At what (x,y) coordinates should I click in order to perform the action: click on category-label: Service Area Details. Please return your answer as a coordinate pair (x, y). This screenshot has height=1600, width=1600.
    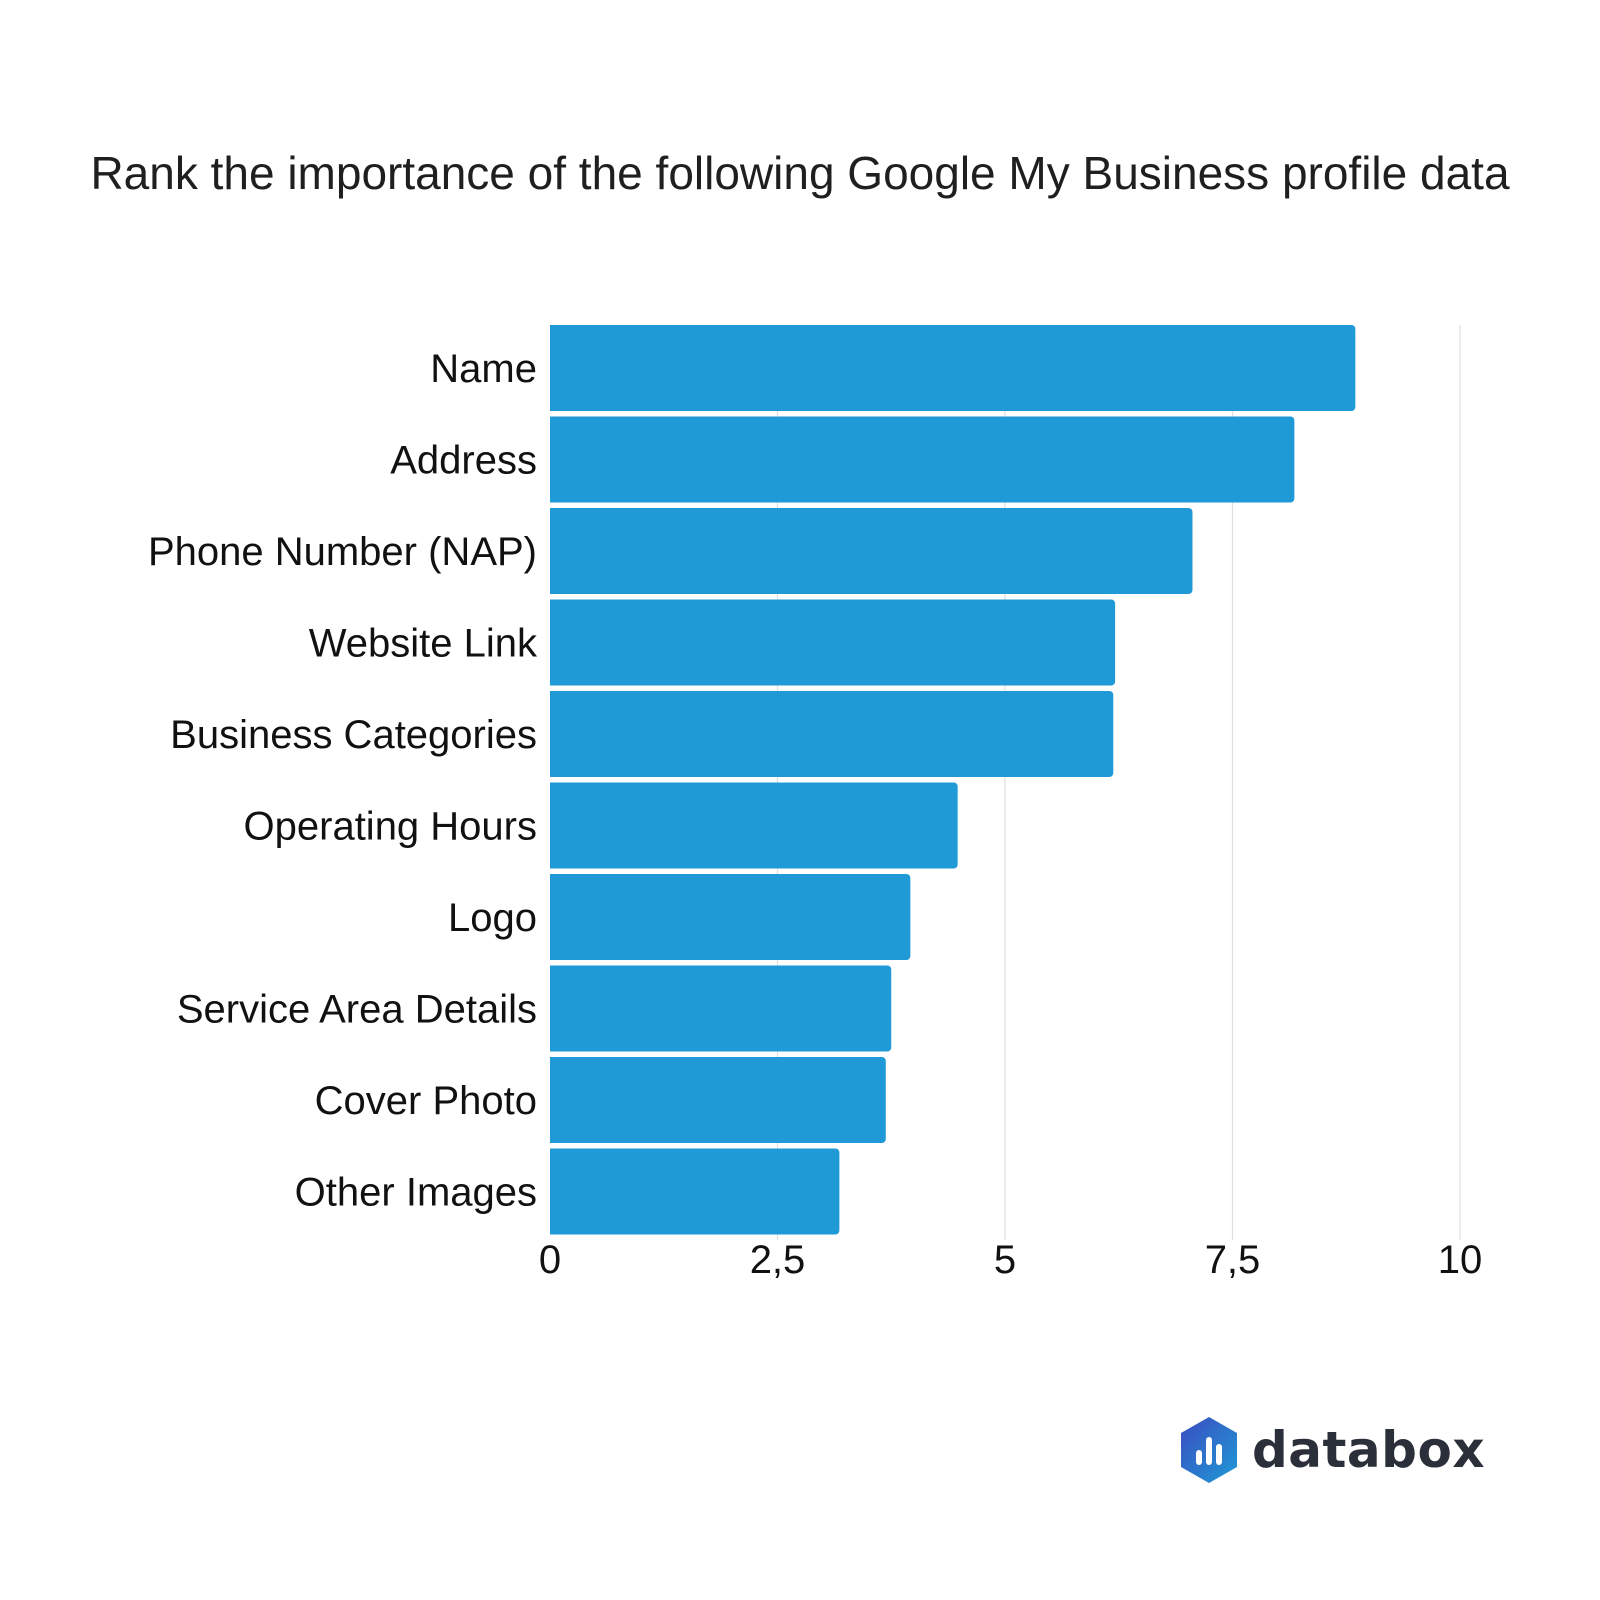
    Looking at the image, I should click on (357, 1010).